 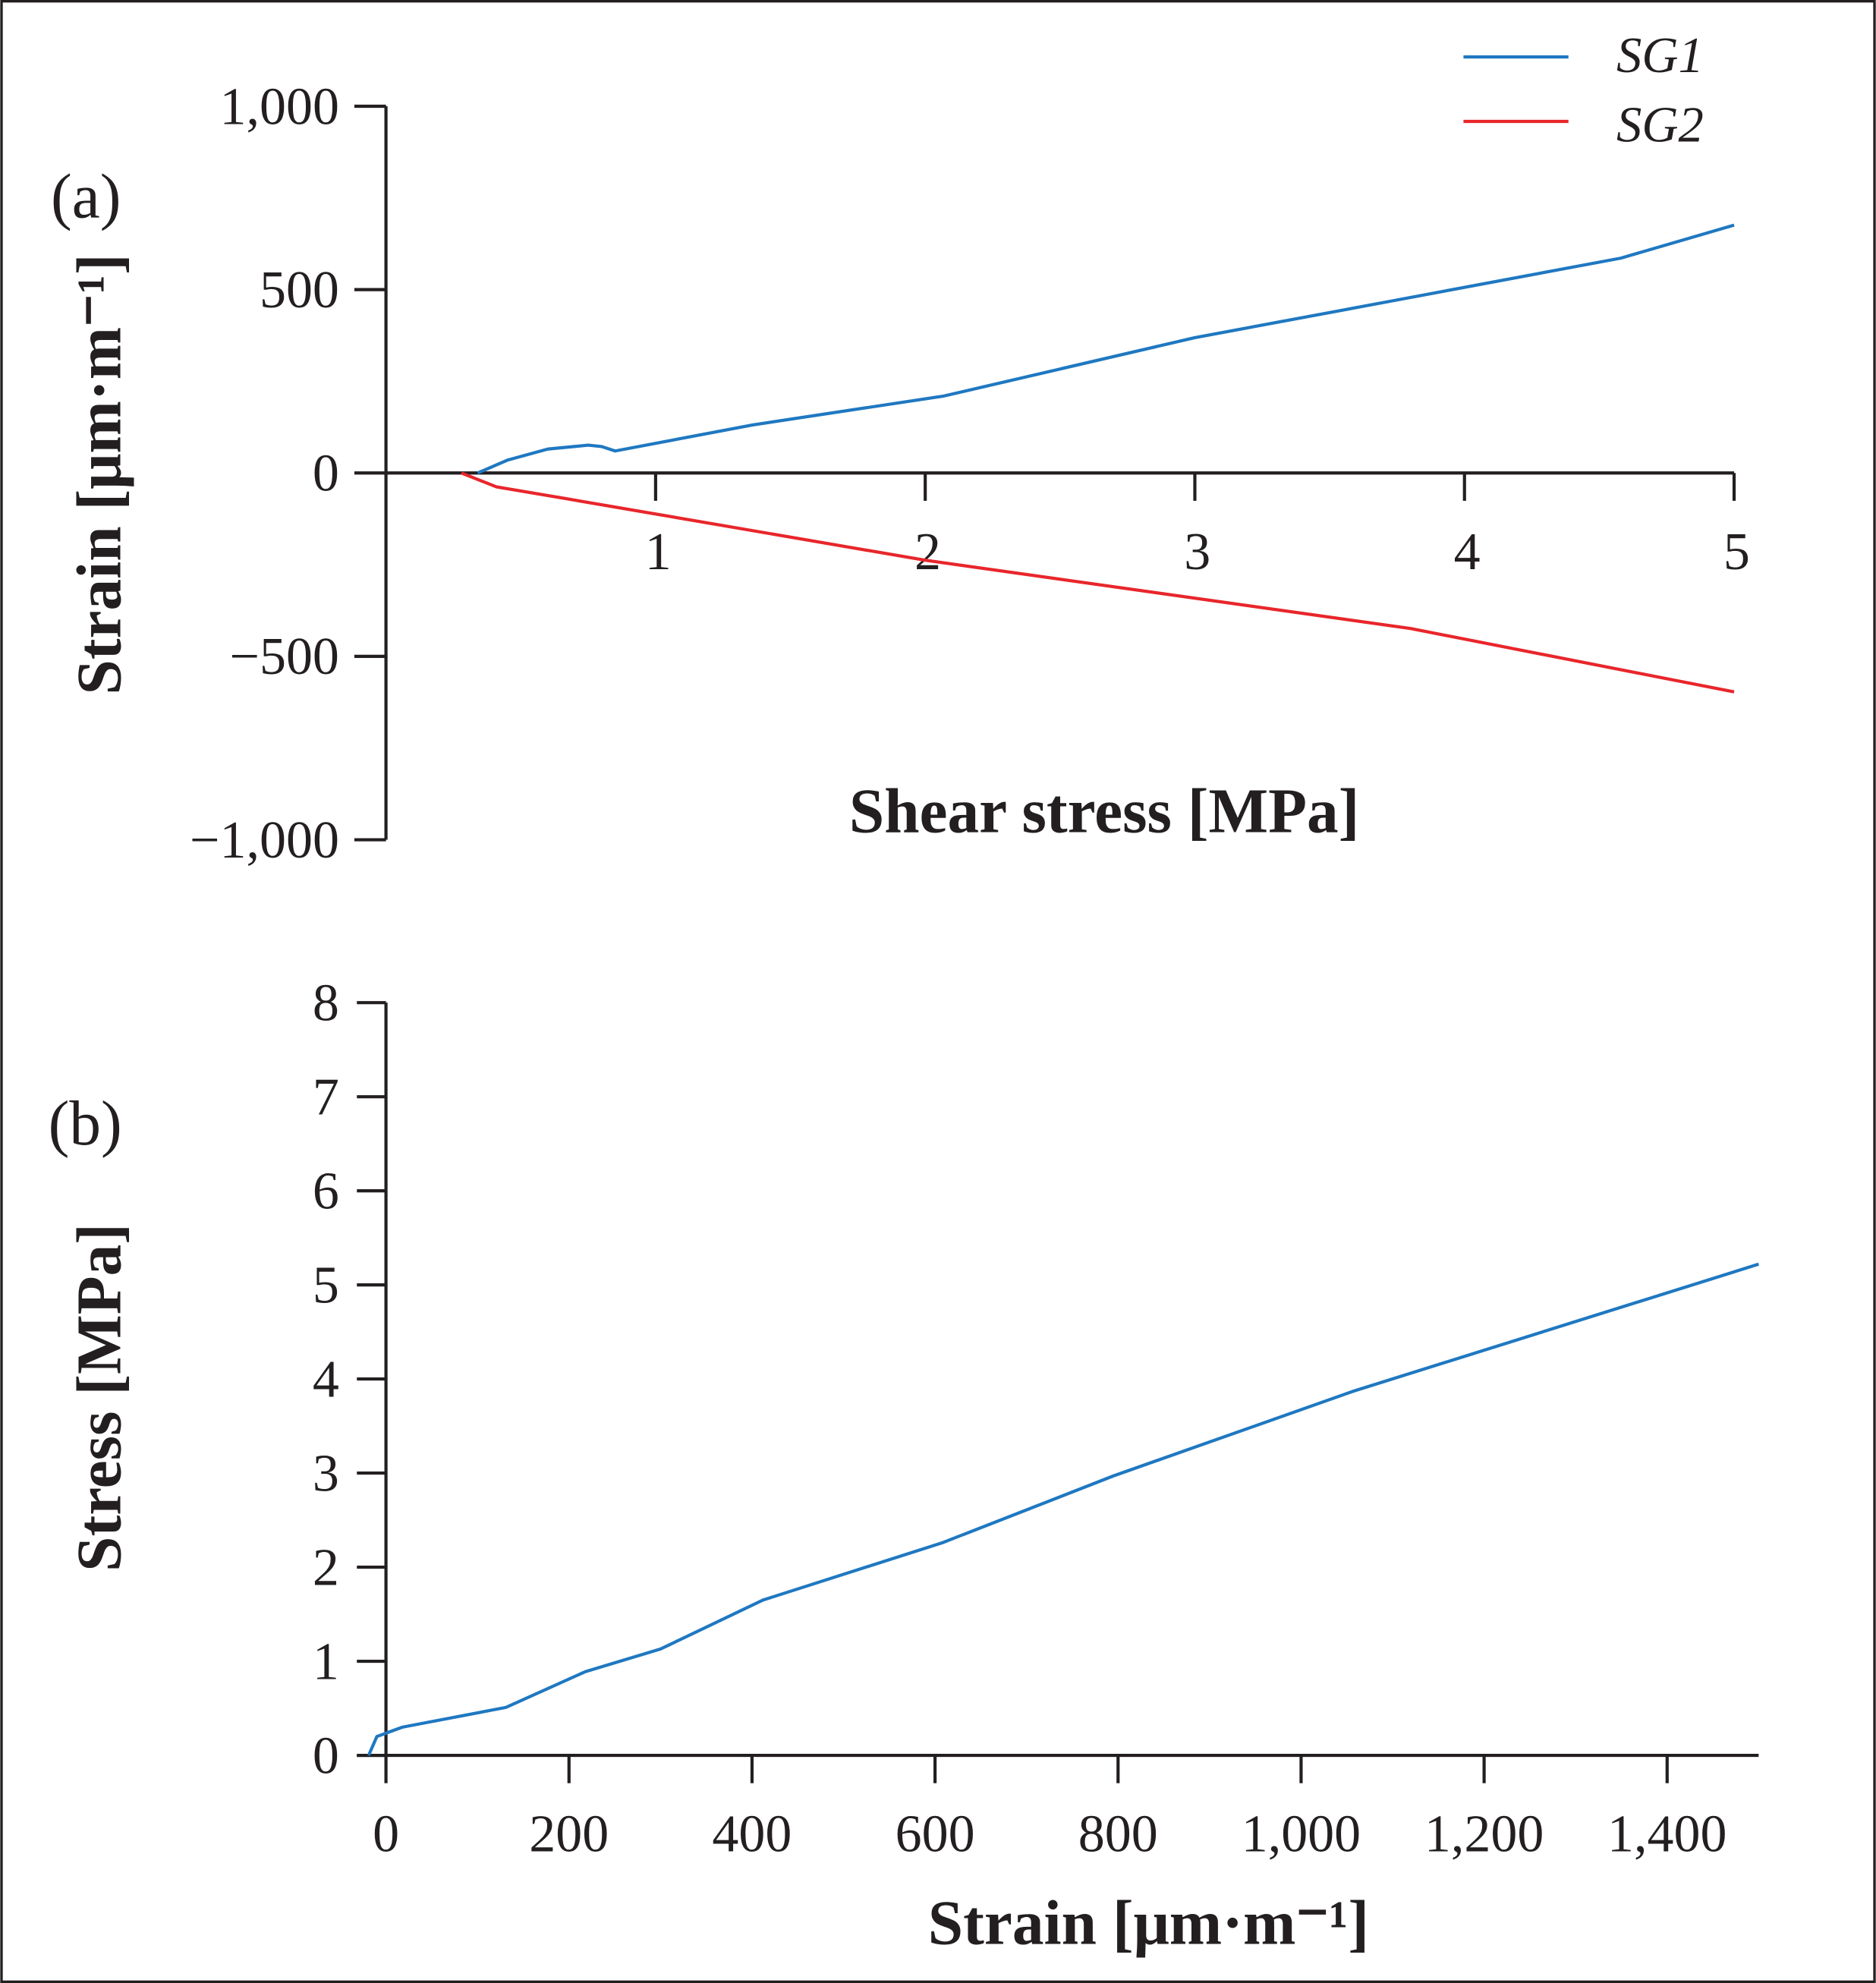 I want to click on y-tick-label-a: −1,000, so click(x=264, y=840).